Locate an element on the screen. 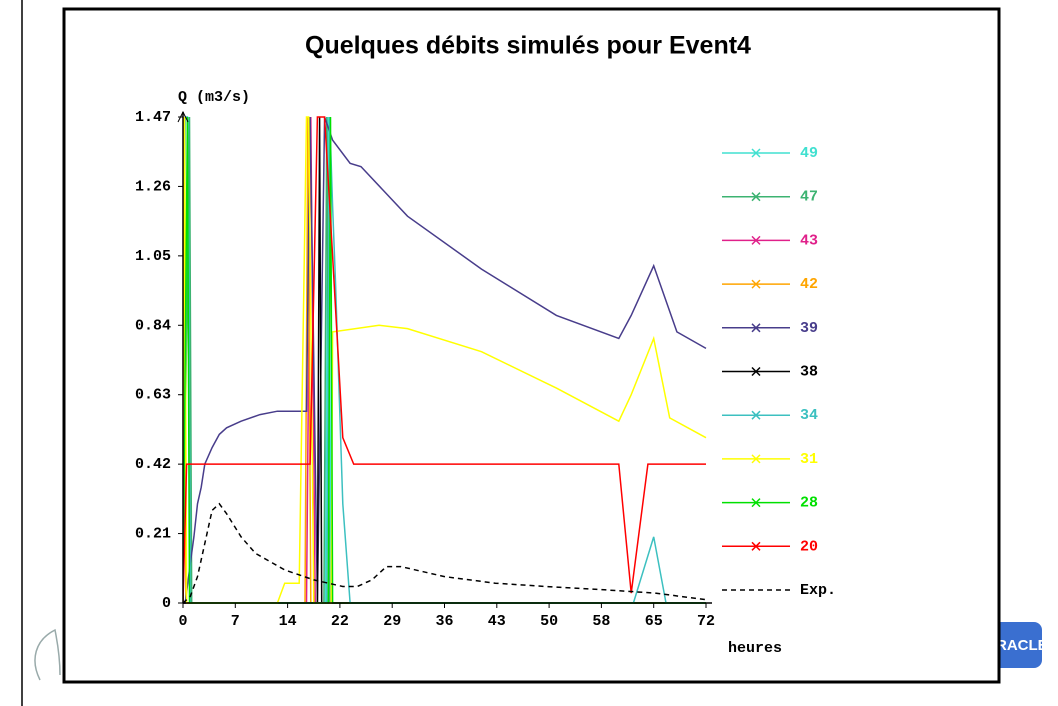  x-tick-label: 36 is located at coordinates (444, 621).